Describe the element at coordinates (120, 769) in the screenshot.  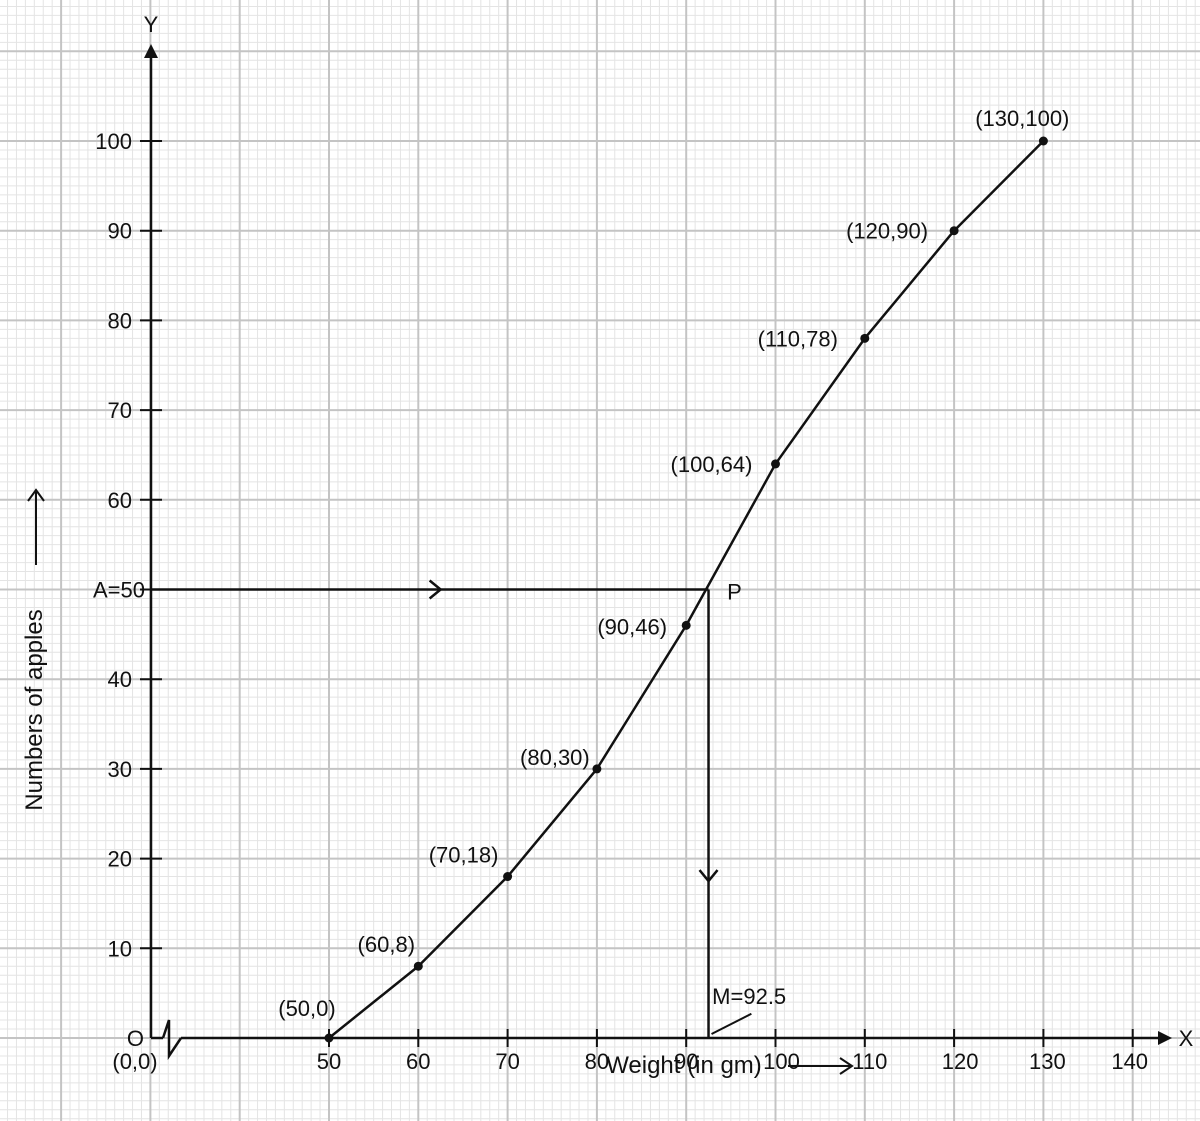
I see `y-tick-label: 30` at that location.